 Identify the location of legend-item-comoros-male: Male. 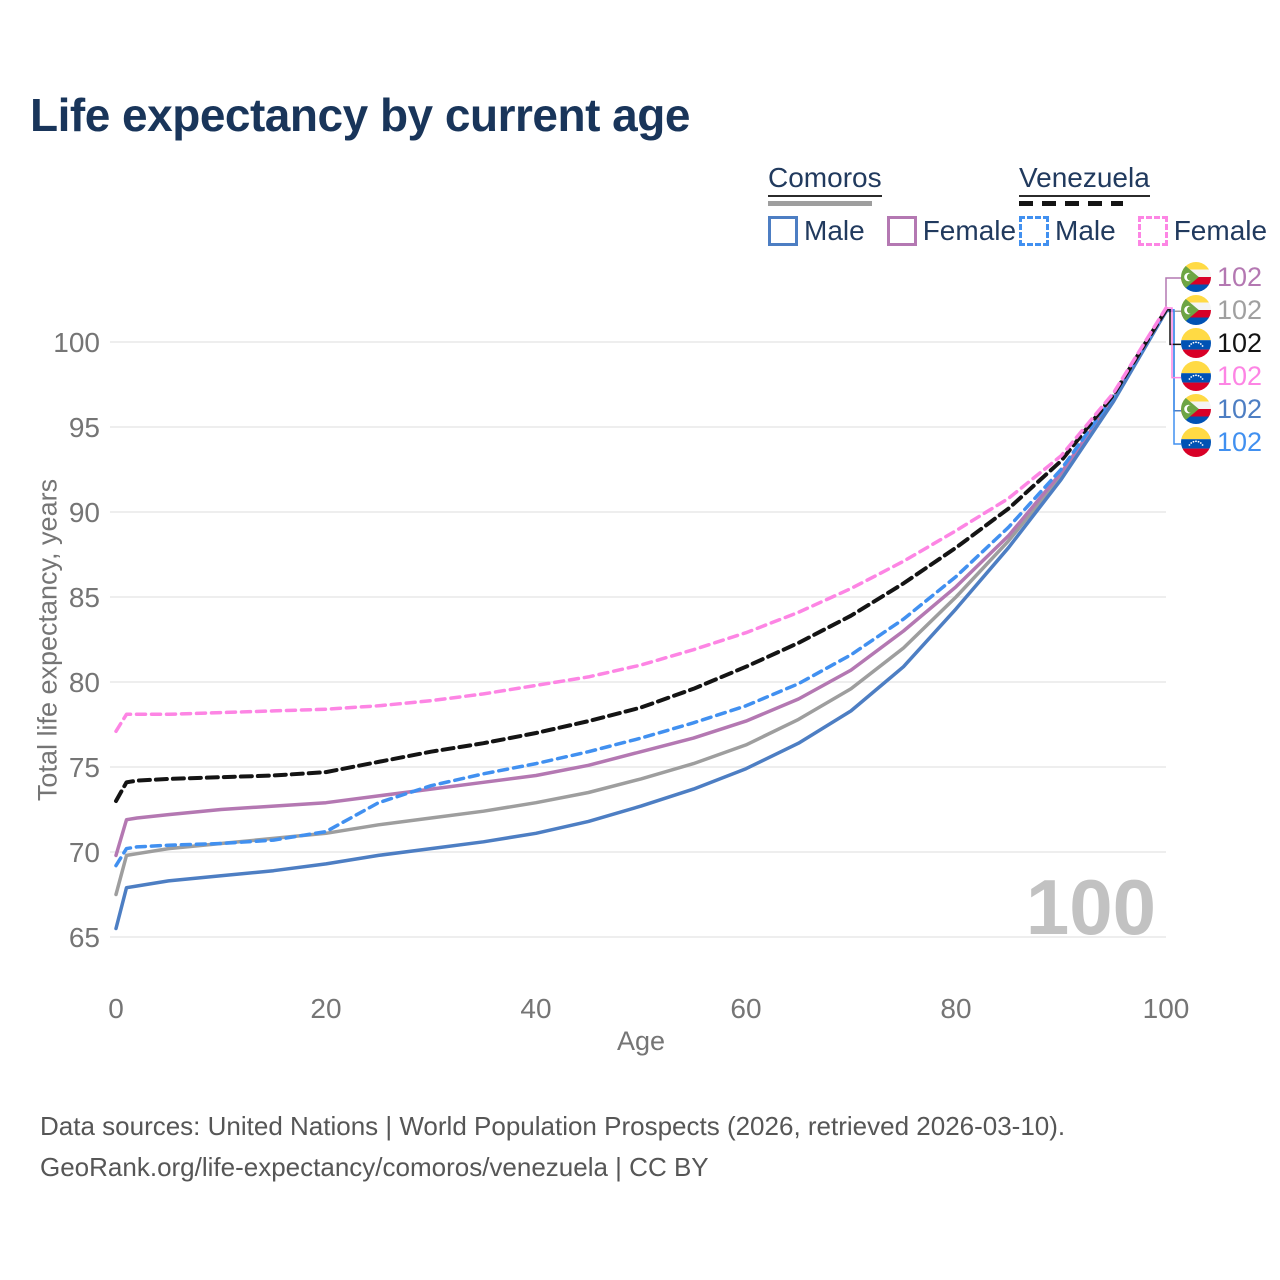
(816, 231).